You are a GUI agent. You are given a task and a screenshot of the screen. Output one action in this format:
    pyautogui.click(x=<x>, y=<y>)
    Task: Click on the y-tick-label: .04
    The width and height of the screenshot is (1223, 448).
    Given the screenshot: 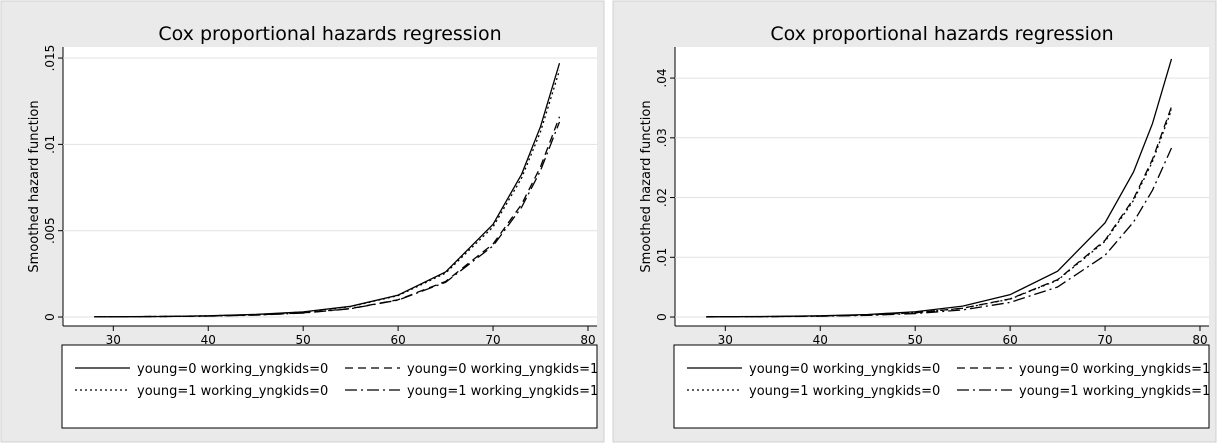 What is the action you would take?
    pyautogui.click(x=662, y=78)
    